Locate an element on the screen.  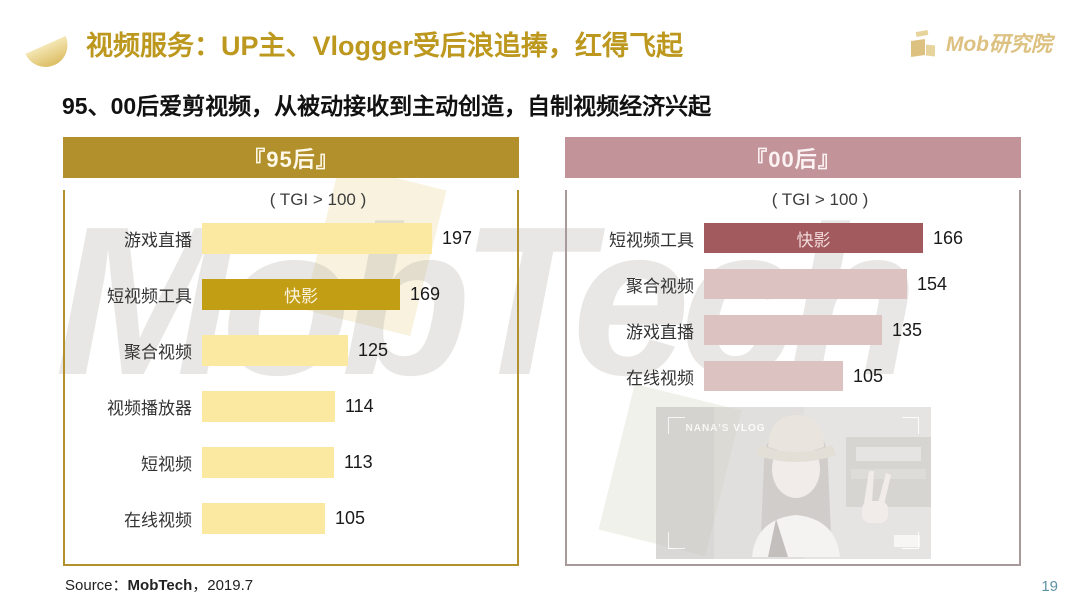
panel-95hou-header: 『95后』 is located at coordinates (291, 157).